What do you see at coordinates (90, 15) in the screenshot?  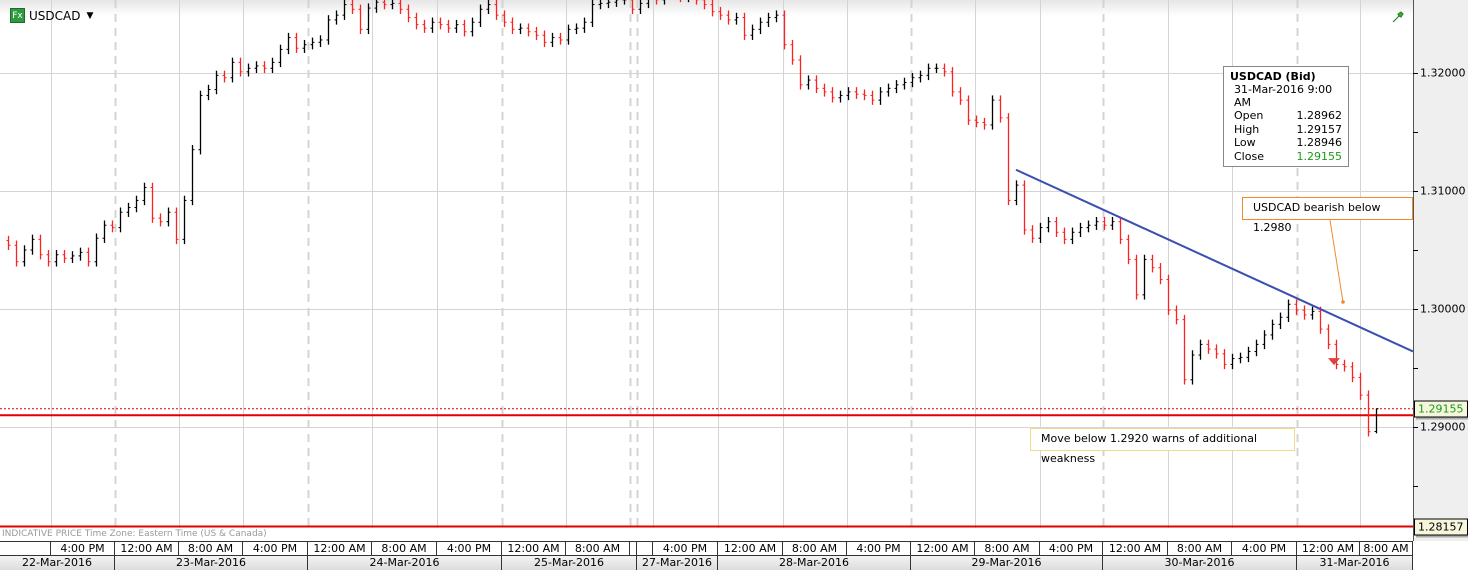 I see `caret-down-icon: ▼` at bounding box center [90, 15].